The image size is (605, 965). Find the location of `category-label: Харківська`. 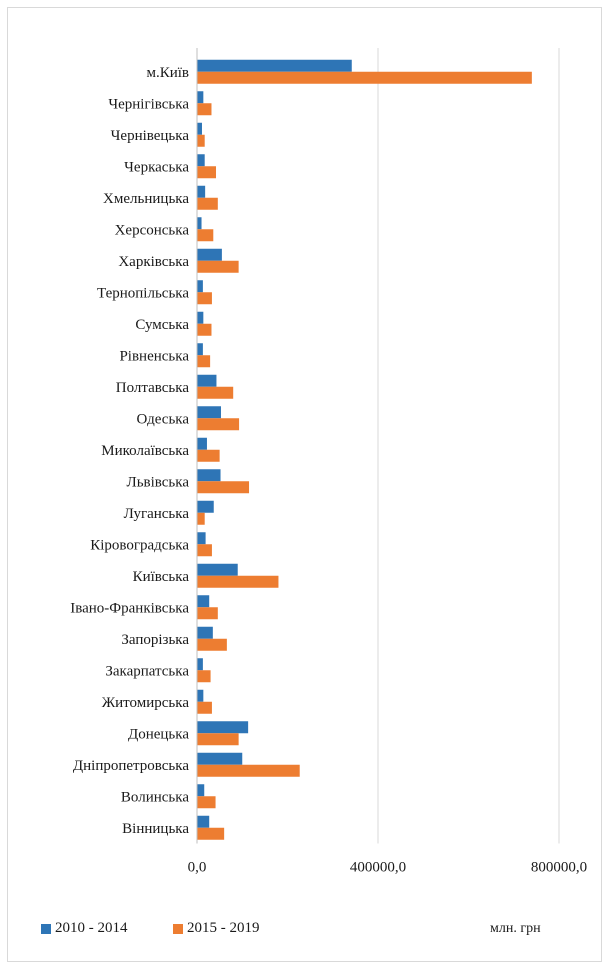

category-label: Харківська is located at coordinates (153, 262).